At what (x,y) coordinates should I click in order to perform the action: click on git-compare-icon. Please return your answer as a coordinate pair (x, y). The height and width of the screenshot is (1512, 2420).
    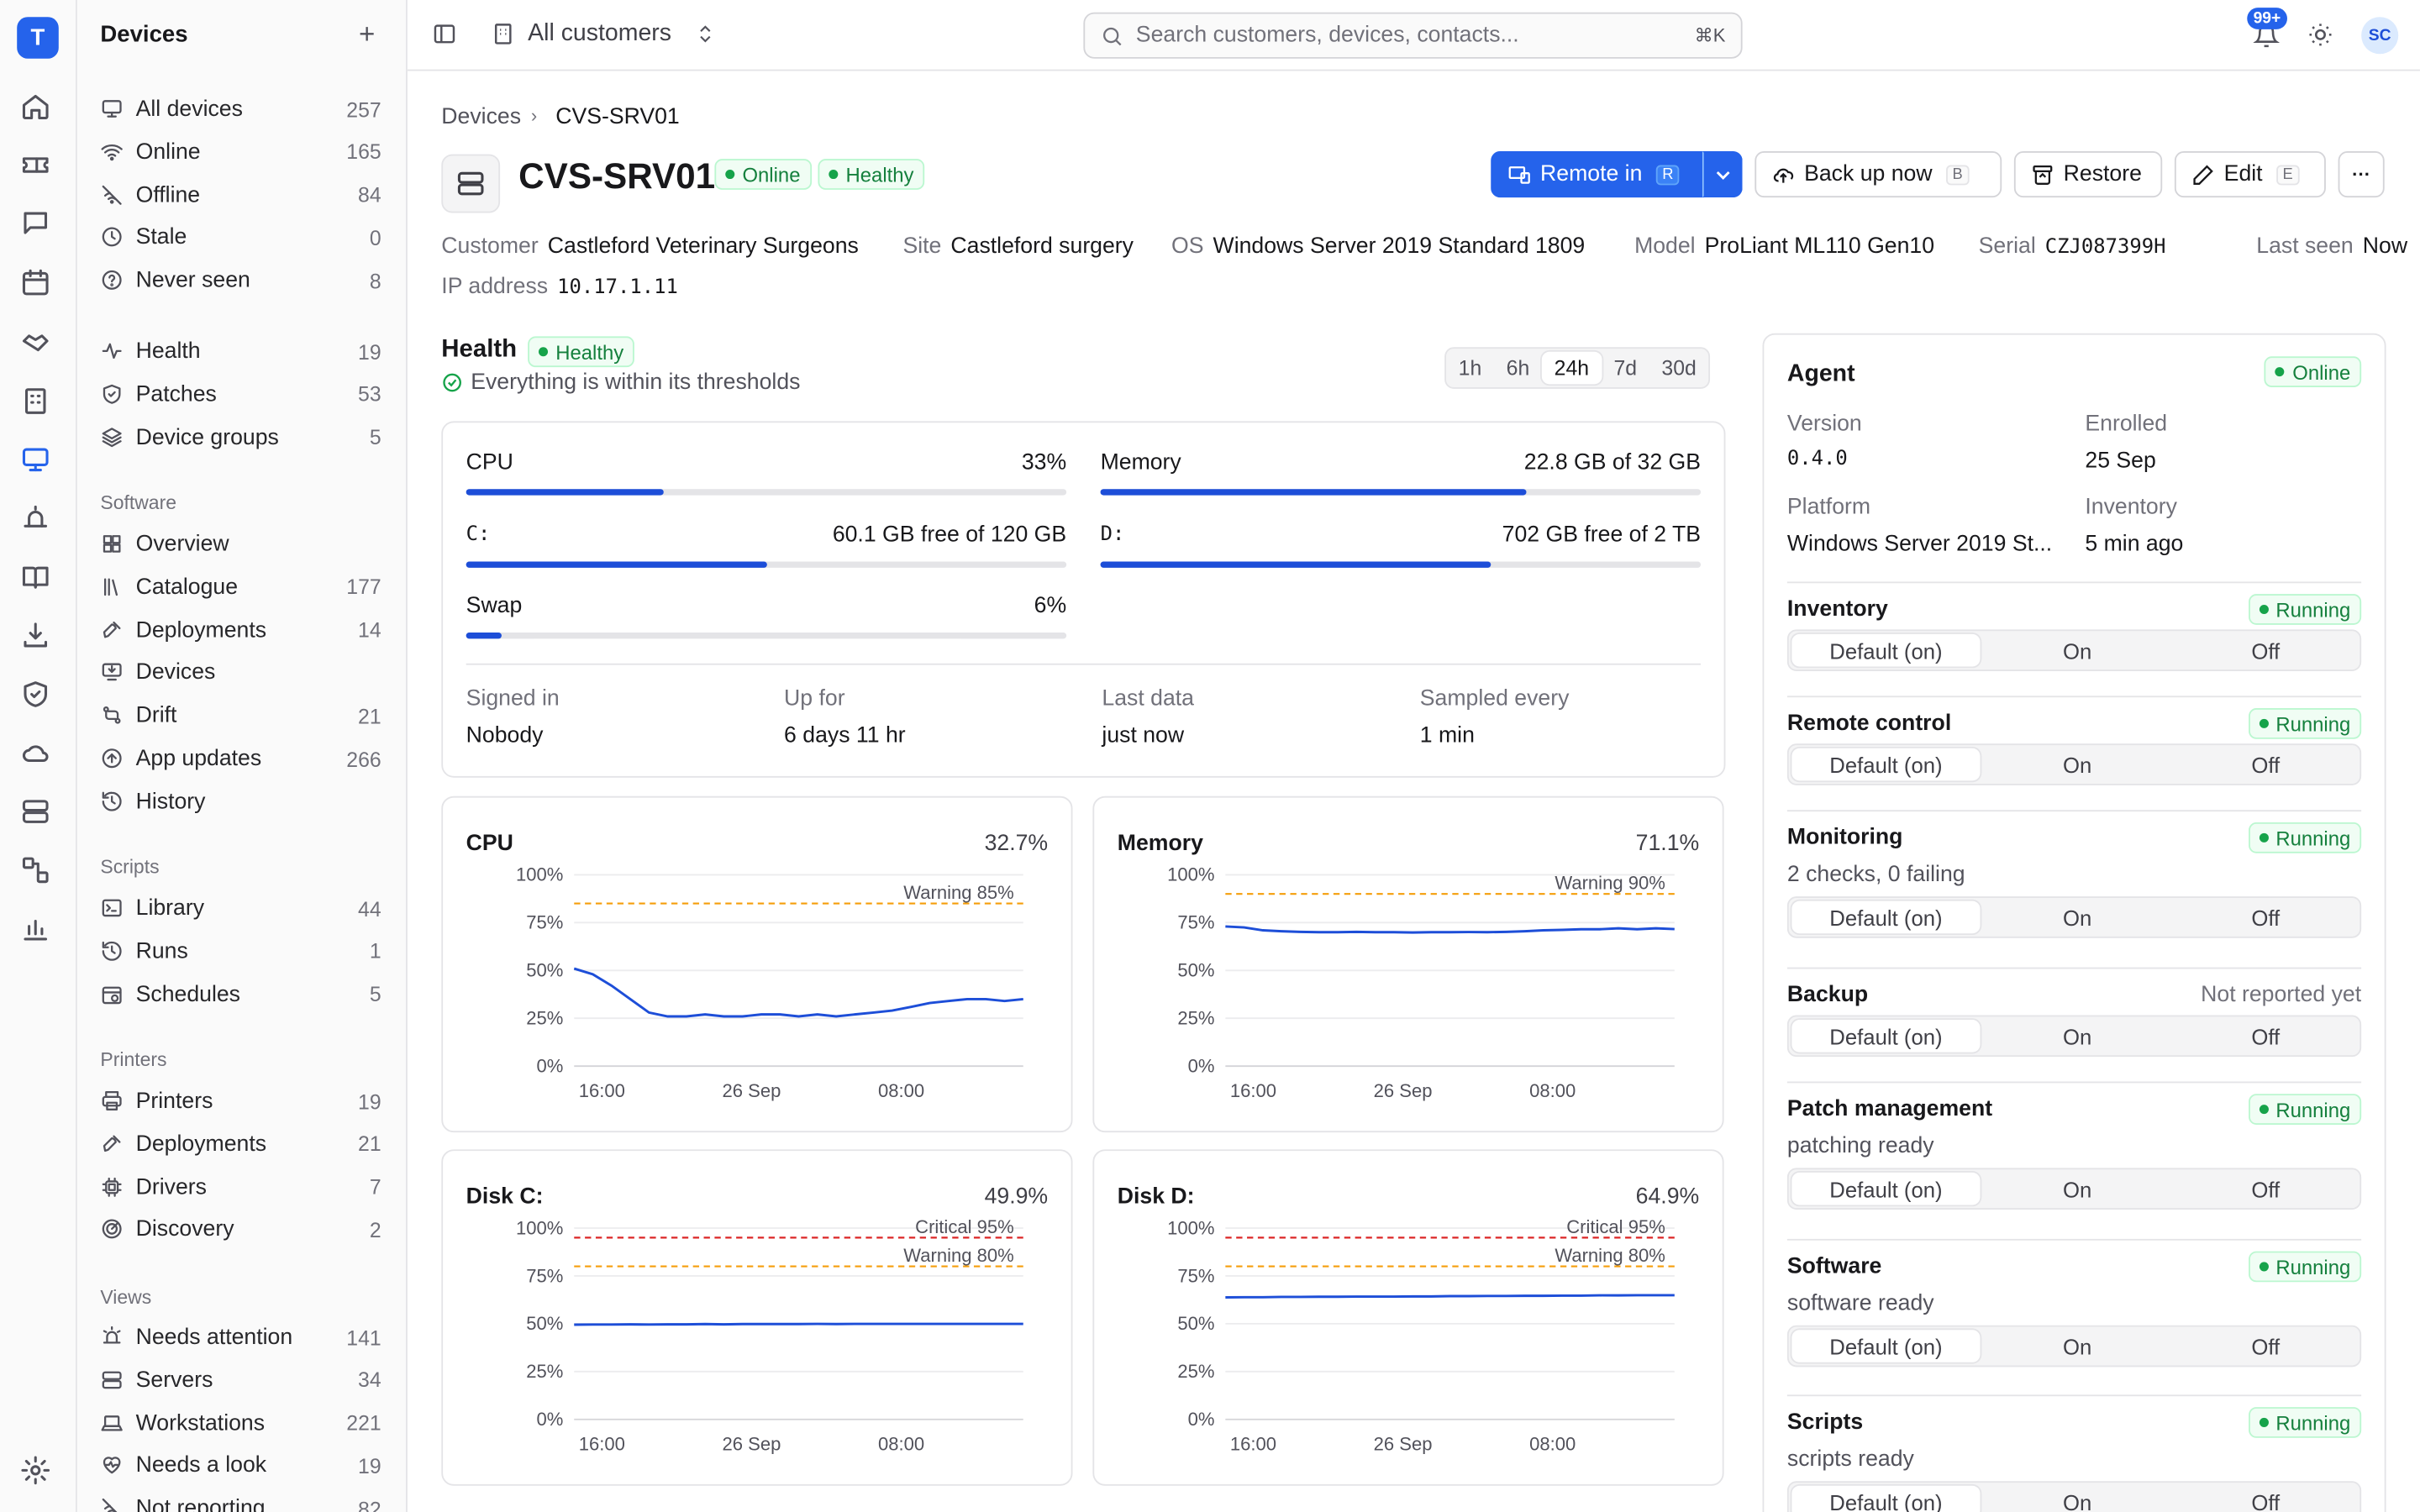
    Looking at the image, I should click on (112, 716).